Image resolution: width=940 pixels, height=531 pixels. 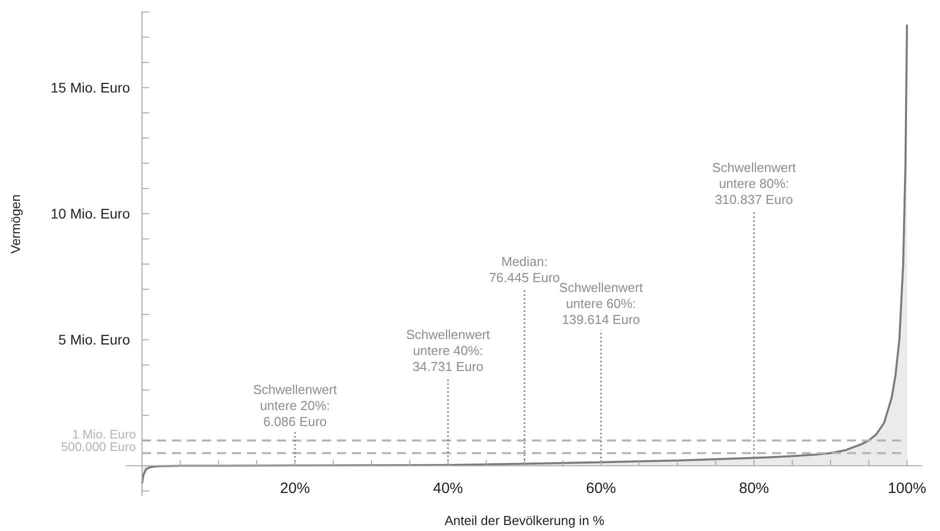 I want to click on ref-line-label: 1 Mio. Euro, so click(x=104, y=435).